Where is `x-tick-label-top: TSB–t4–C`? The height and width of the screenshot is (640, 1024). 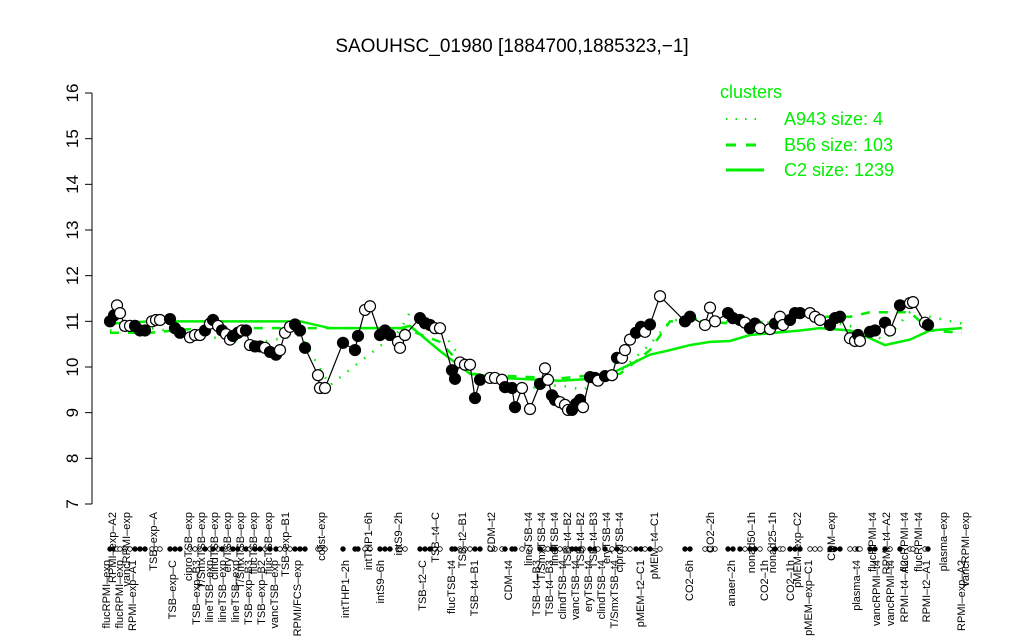
x-tick-label-top: TSB–t4–C is located at coordinates (436, 537).